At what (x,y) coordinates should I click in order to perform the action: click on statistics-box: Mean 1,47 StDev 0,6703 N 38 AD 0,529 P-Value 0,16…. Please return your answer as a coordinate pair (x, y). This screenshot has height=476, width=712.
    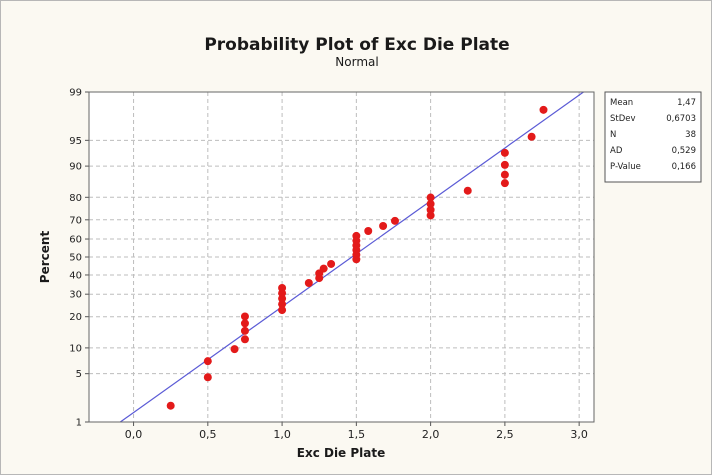
    Looking at the image, I should click on (653, 137).